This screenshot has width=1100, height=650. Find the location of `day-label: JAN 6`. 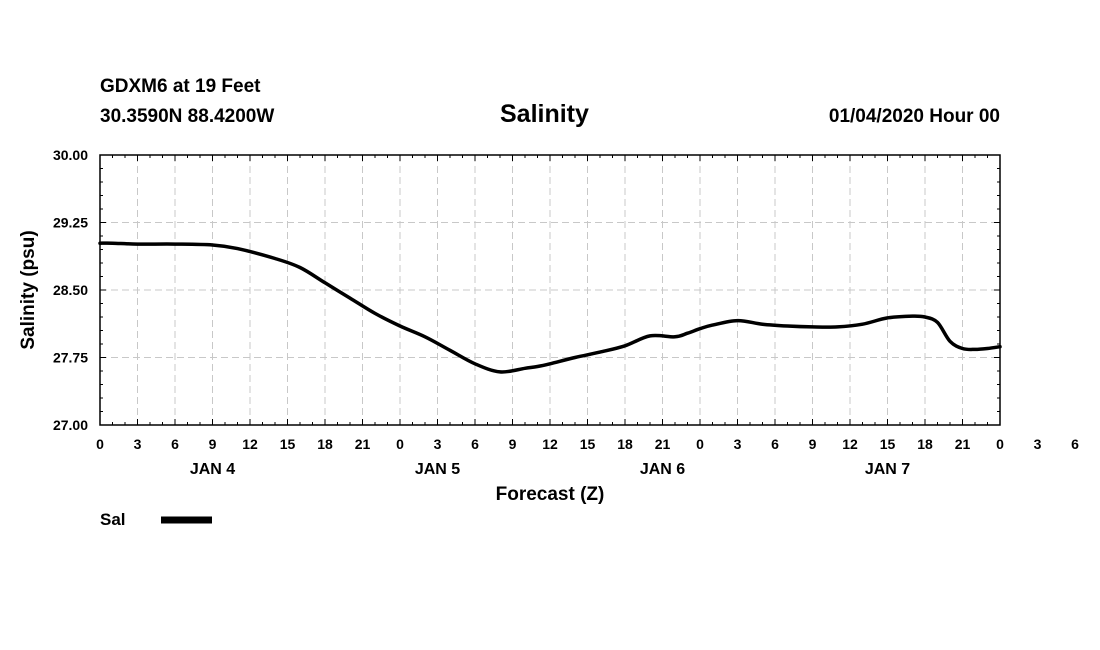

day-label: JAN 6 is located at coordinates (662, 469).